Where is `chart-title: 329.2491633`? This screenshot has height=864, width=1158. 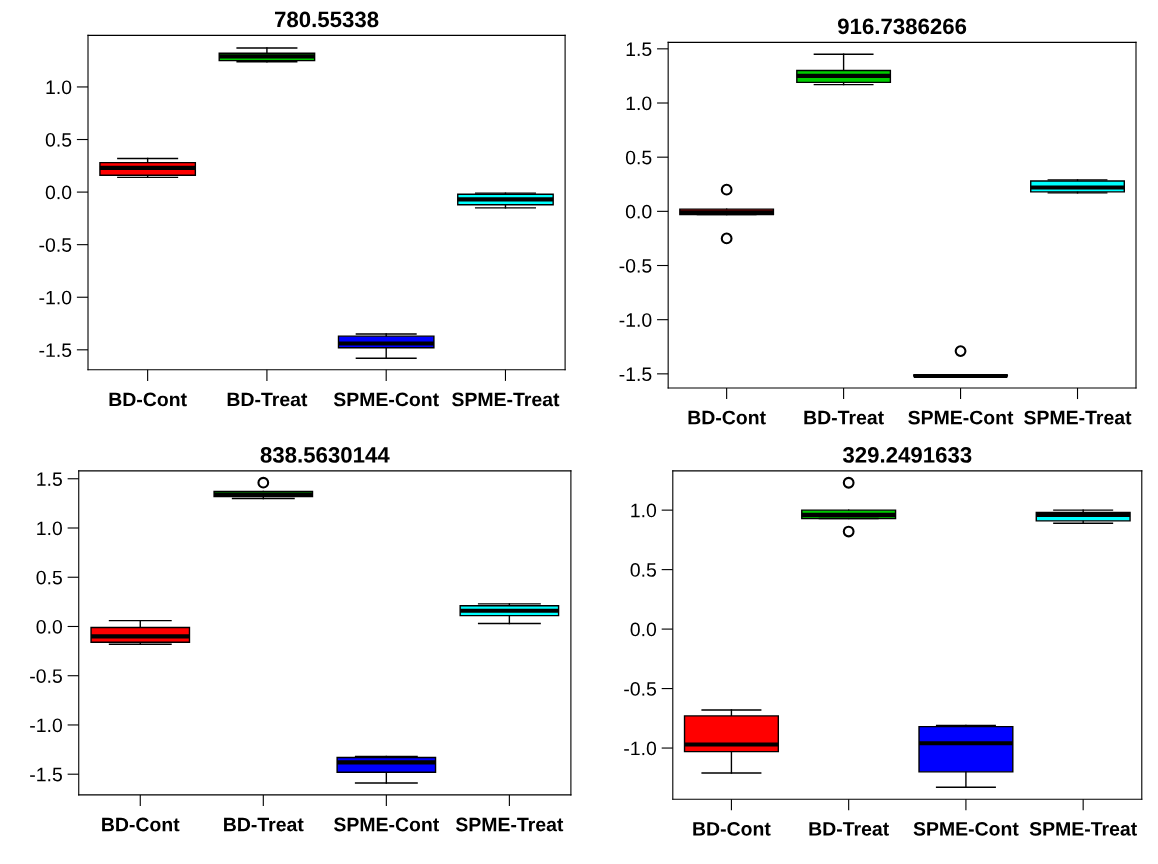 chart-title: 329.2491633 is located at coordinates (907, 455).